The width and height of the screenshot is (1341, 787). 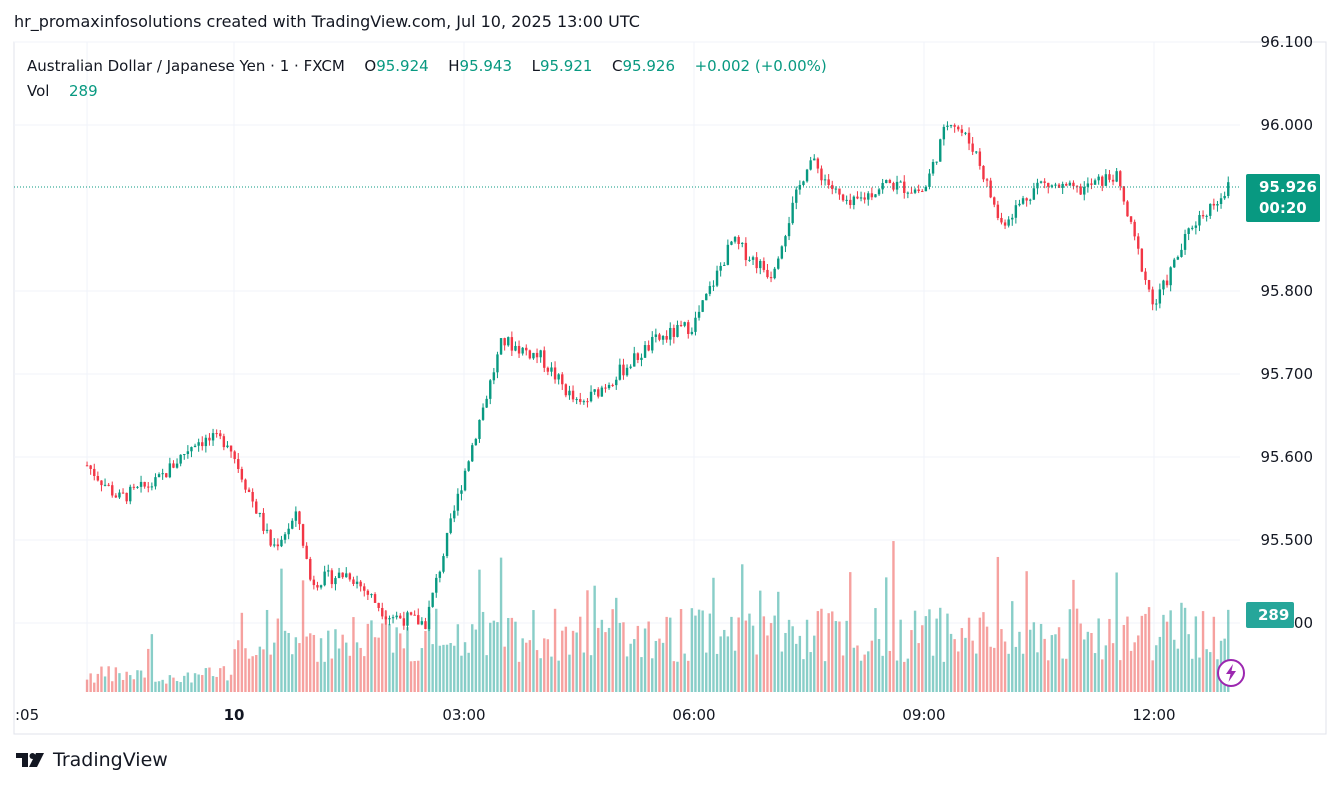 I want to click on volume-value: 289, so click(x=83, y=91).